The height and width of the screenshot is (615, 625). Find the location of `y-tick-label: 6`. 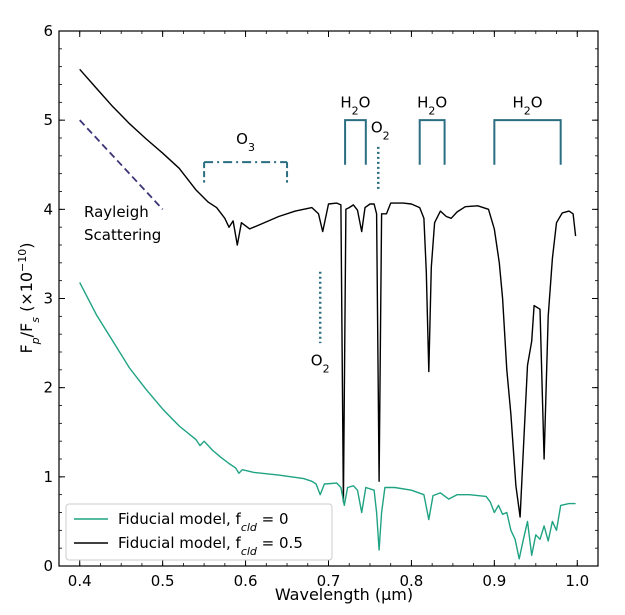

y-tick-label: 6 is located at coordinates (48, 31).